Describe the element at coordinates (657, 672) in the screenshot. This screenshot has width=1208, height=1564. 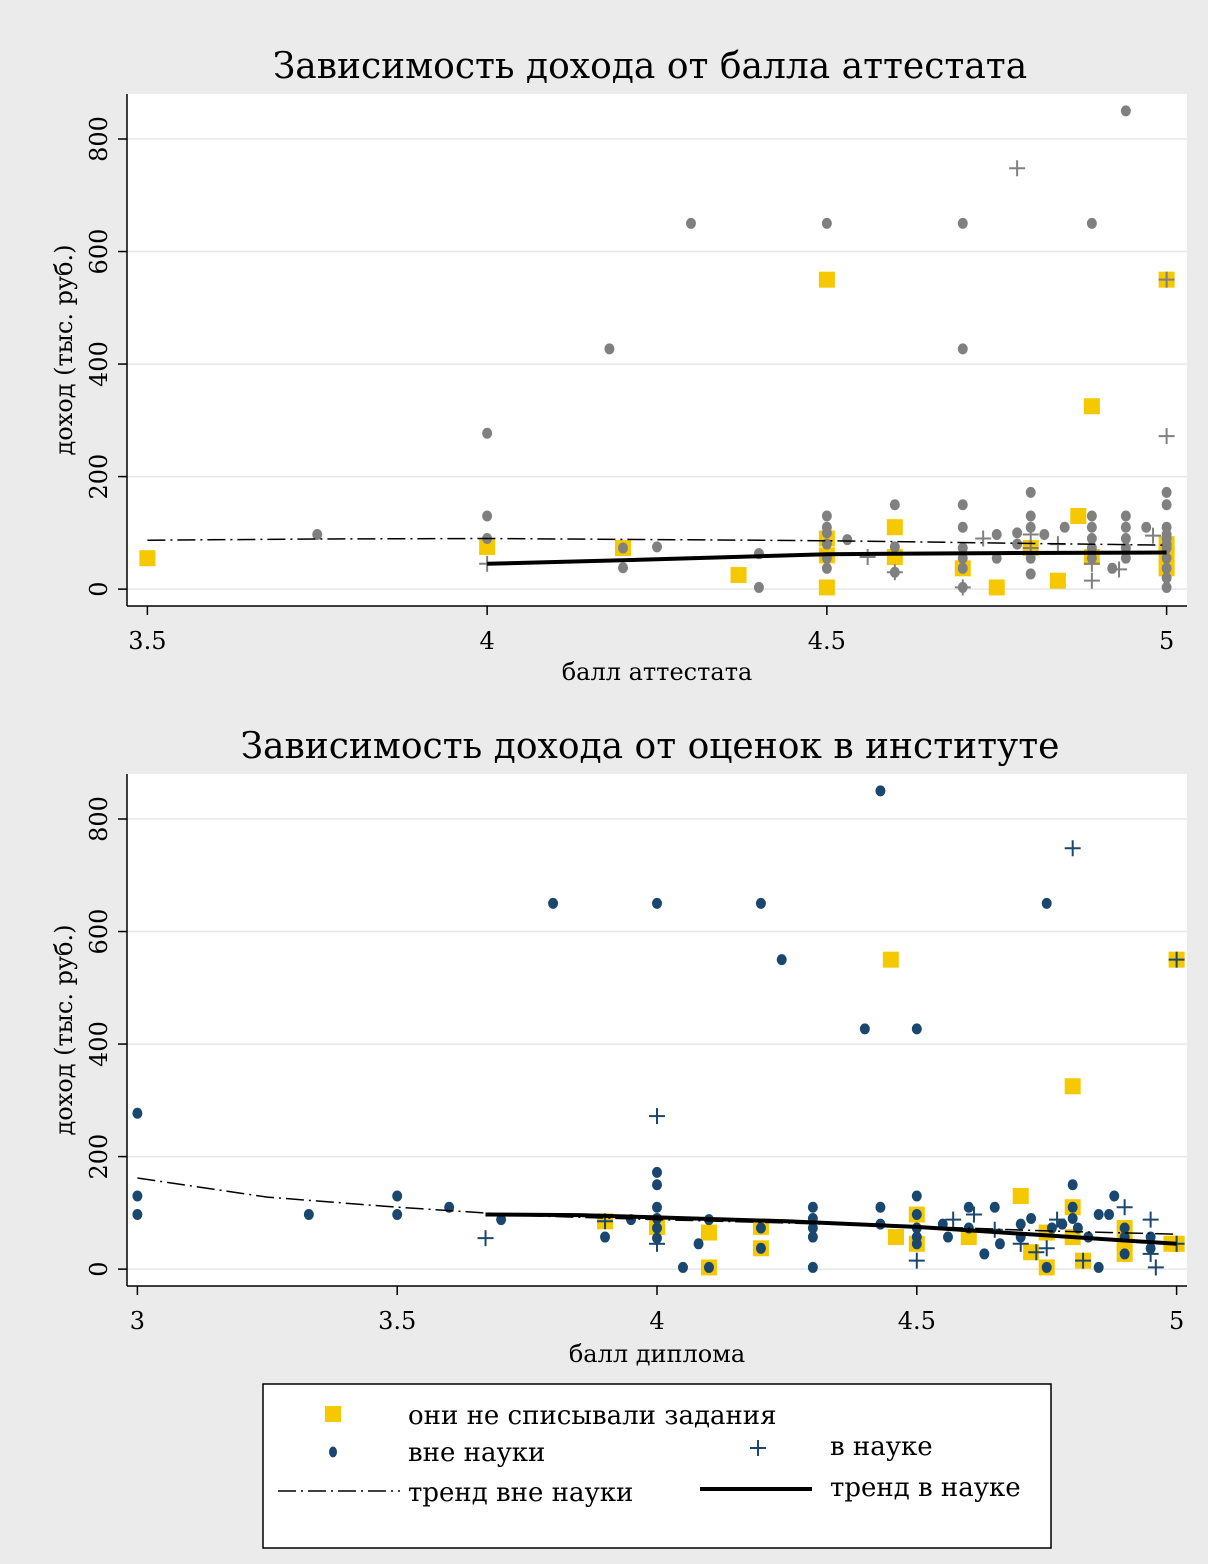
I see `x-axis-label-school: балл аттестата` at that location.